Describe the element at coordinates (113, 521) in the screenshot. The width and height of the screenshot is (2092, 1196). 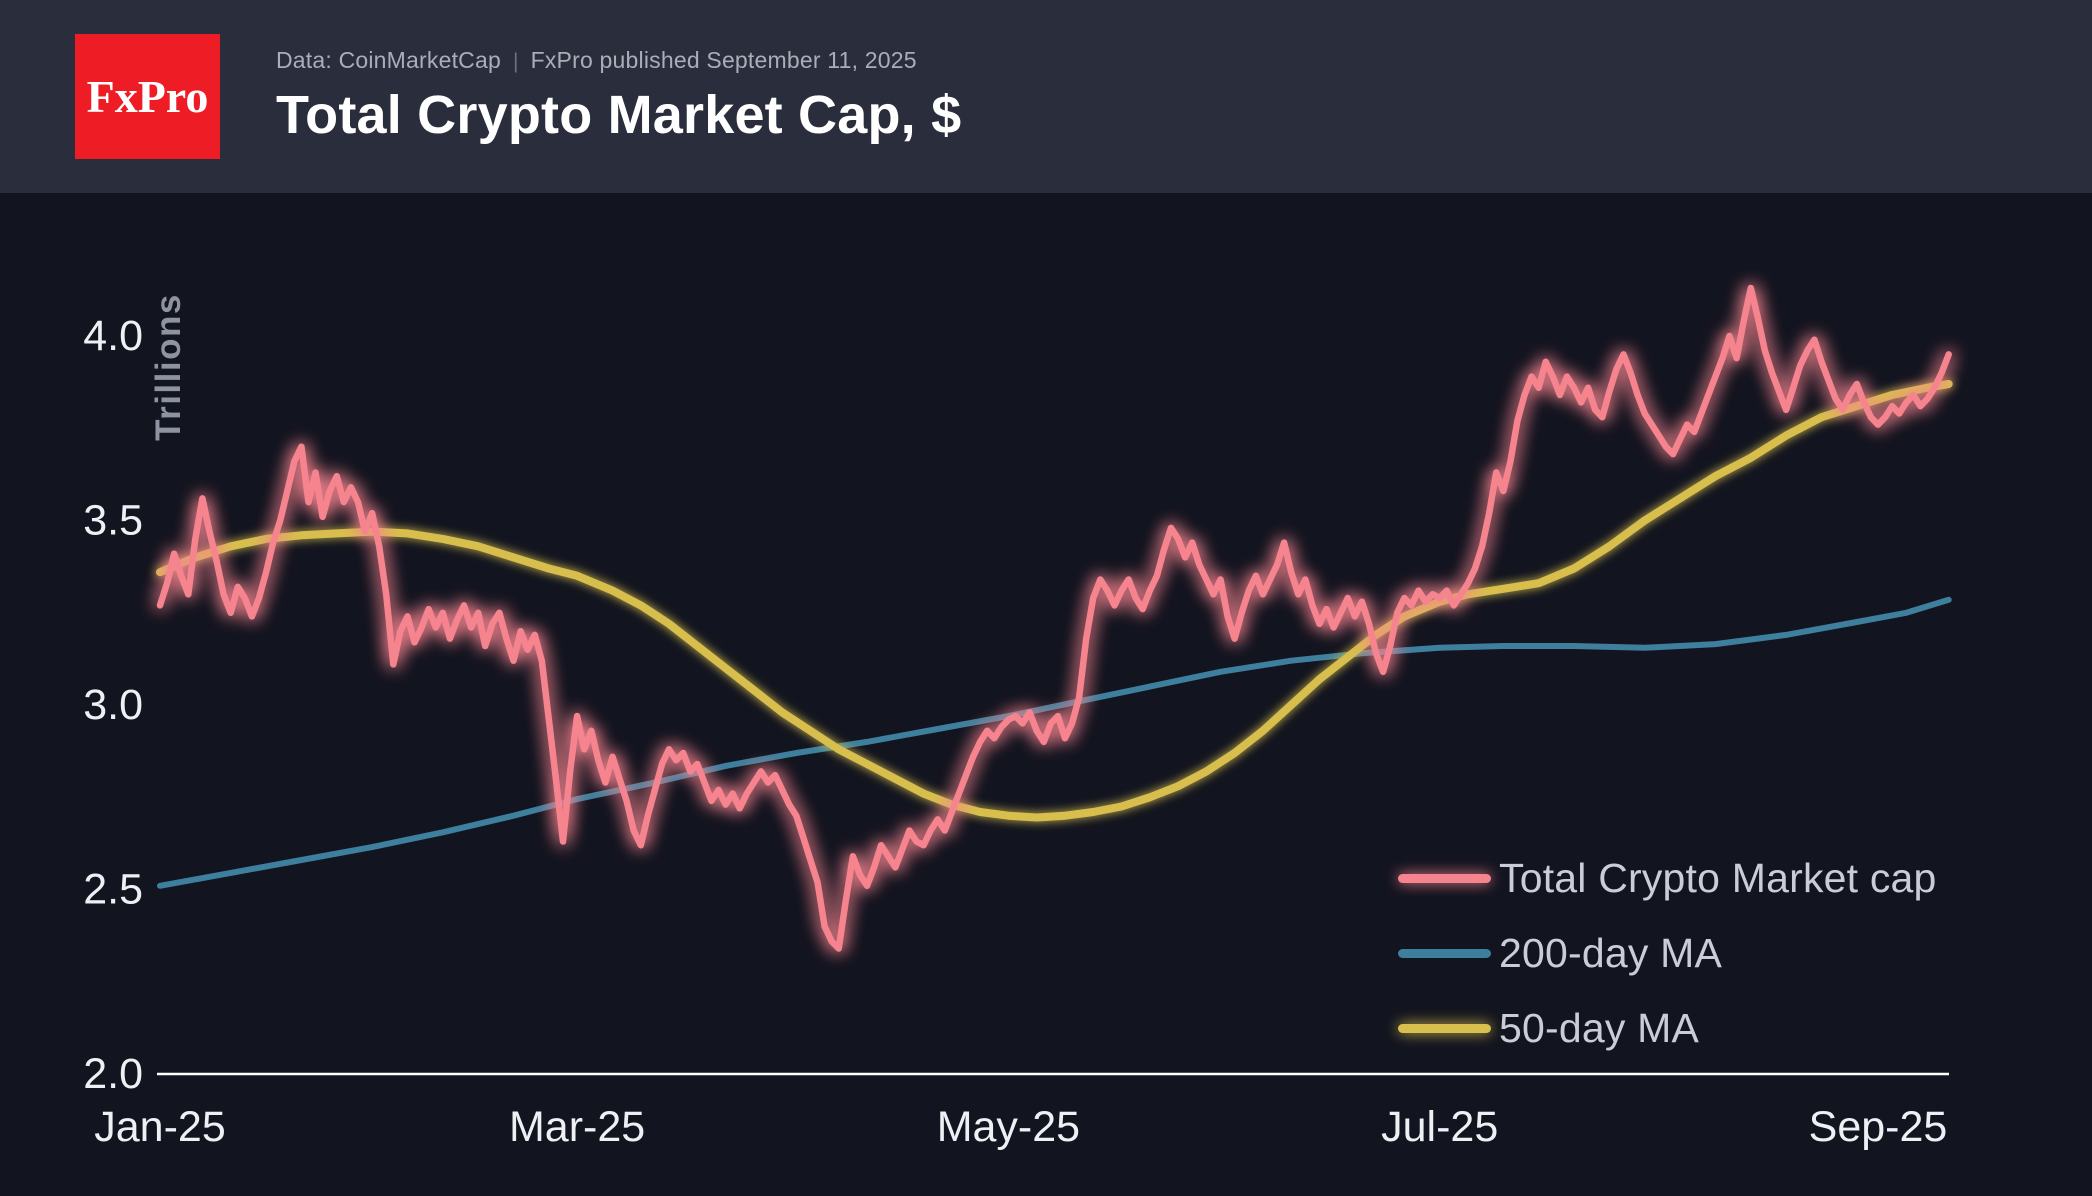
I see `y-tick-label: 3.5` at that location.